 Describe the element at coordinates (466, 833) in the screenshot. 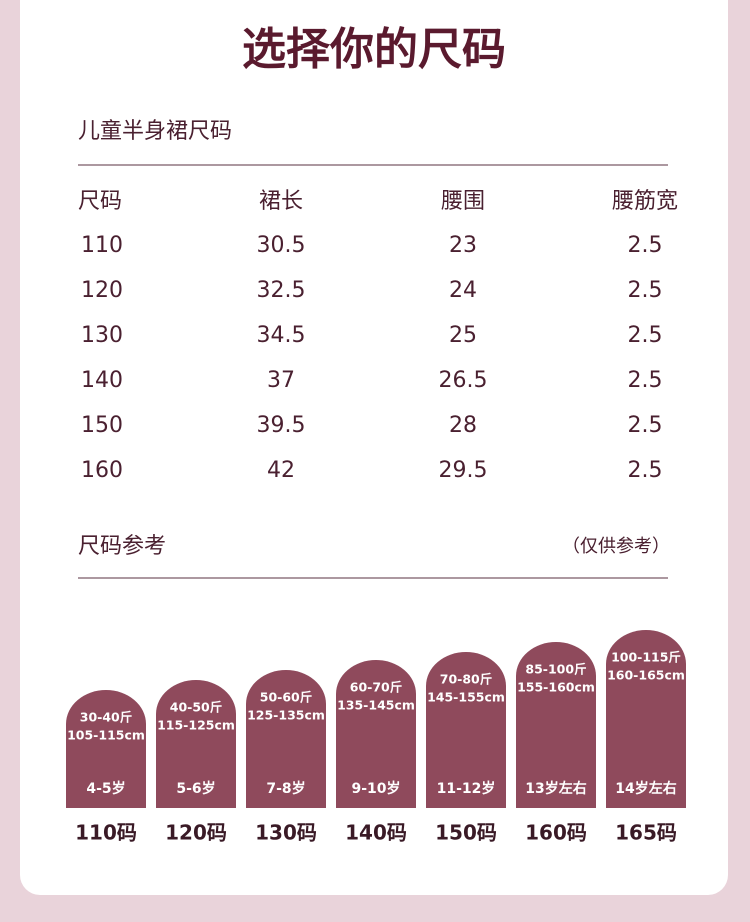

I see `size-label: 150码` at that location.